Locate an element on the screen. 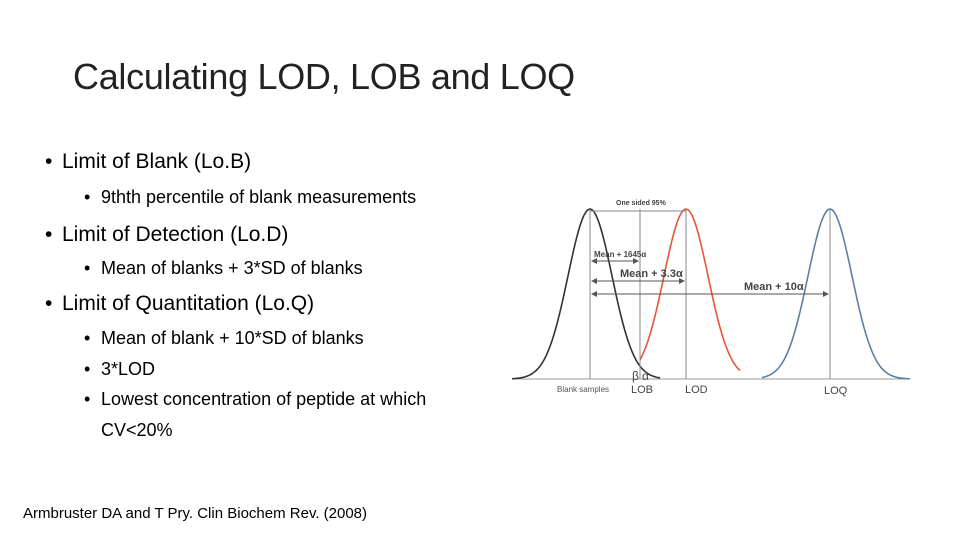 The height and width of the screenshot is (540, 960). figure-label: β is located at coordinates (635, 376).